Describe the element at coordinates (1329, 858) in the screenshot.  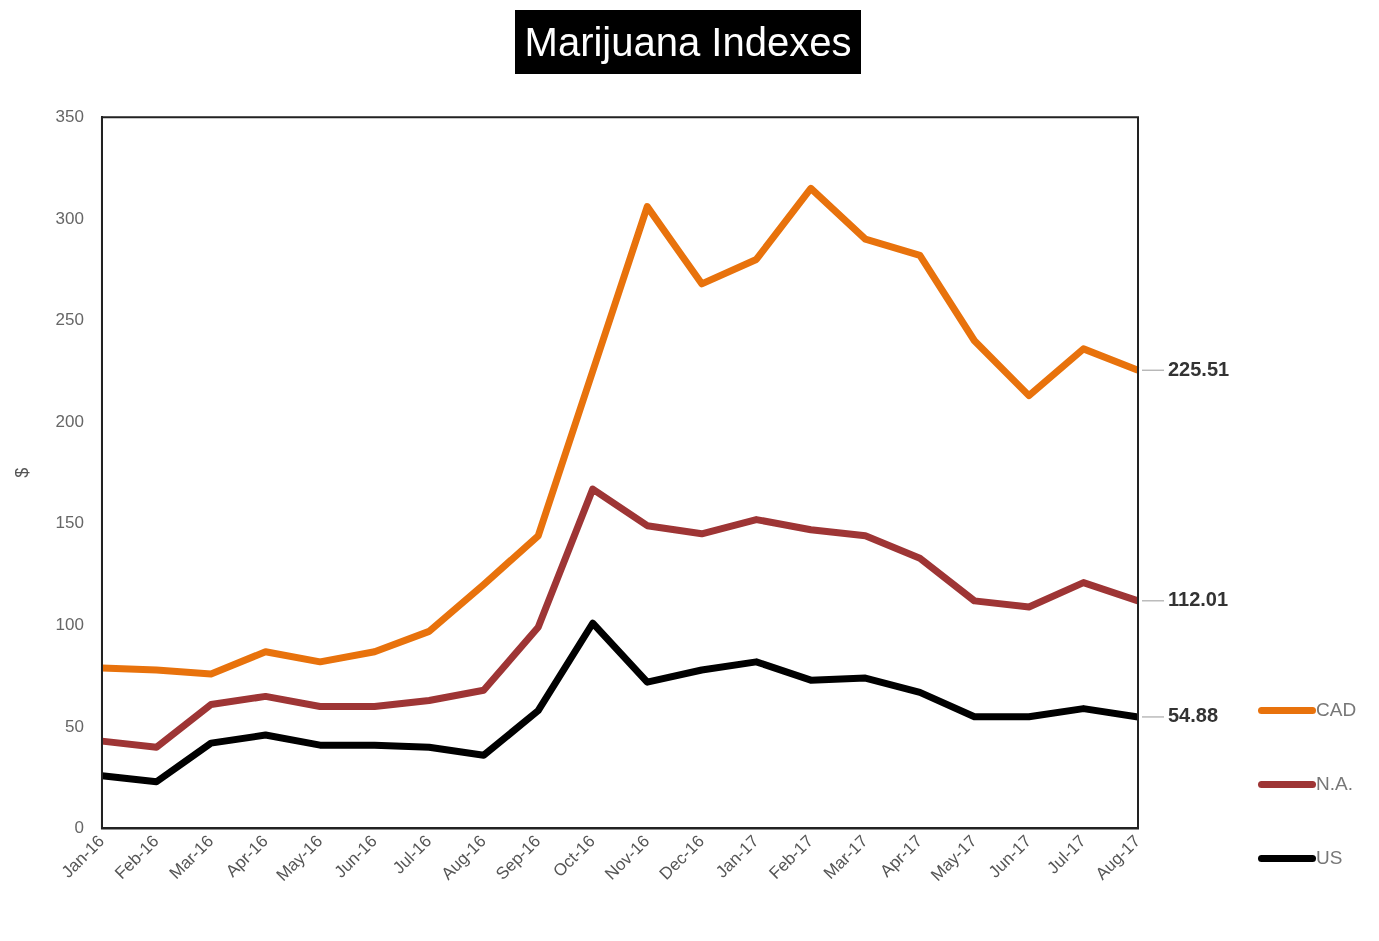
I see `legend-label: US` at that location.